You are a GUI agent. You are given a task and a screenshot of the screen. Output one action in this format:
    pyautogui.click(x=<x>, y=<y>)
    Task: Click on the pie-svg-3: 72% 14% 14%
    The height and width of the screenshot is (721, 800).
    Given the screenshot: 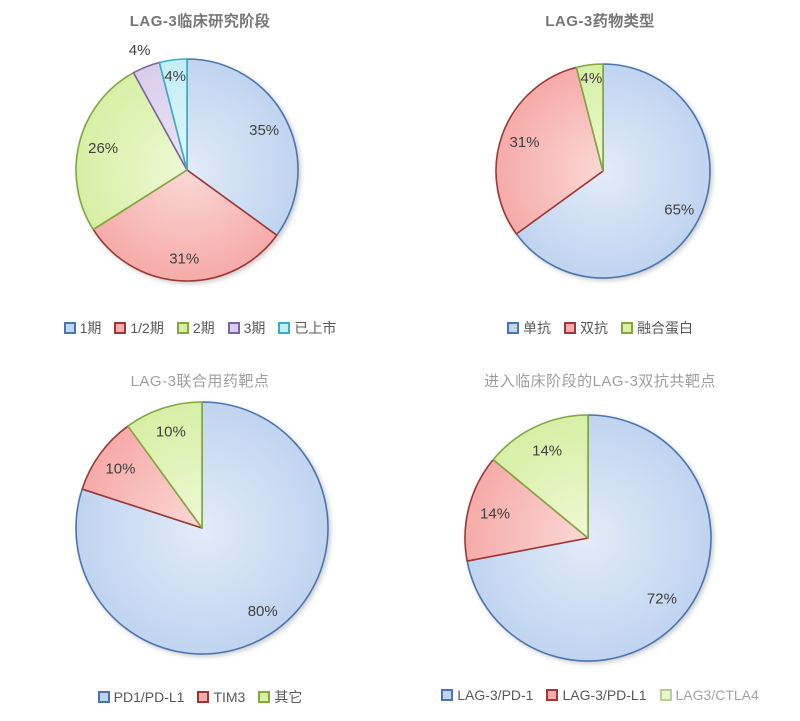 What is the action you would take?
    pyautogui.click(x=588, y=538)
    